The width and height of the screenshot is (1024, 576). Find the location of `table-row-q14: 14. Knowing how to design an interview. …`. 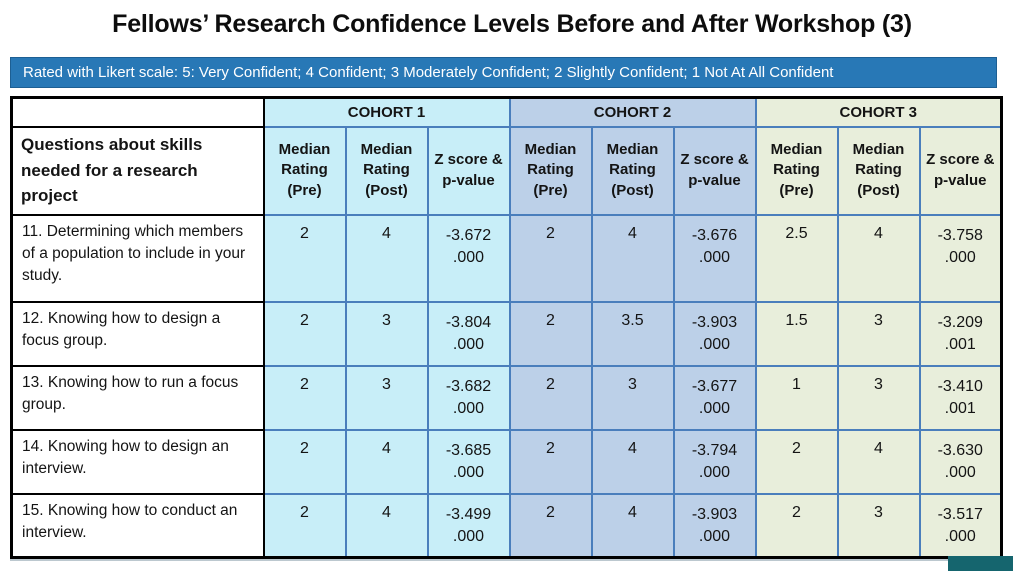

table-row-q14: 14. Knowing how to design an interview. … is located at coordinates (506, 461).